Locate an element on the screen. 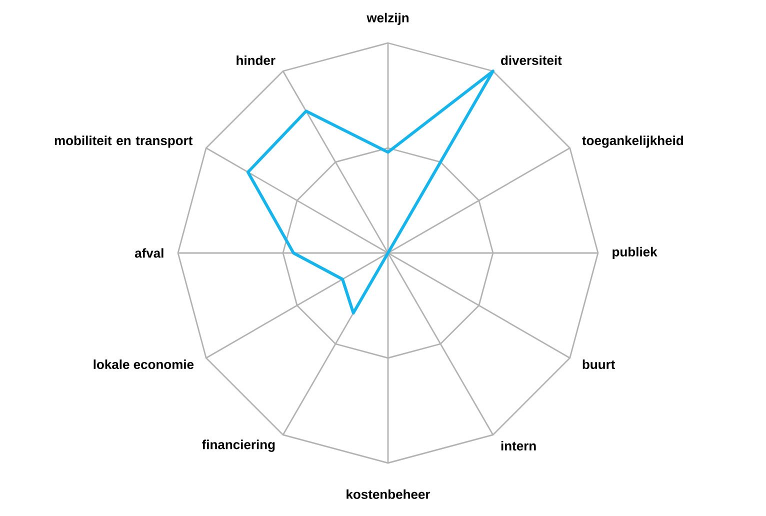  spoke-label: welzijn is located at coordinates (387, 18).